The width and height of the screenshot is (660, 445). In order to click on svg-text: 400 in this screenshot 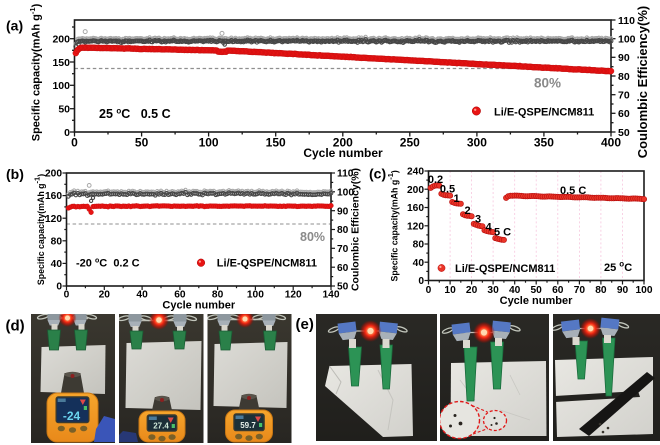, I will do `click(611, 143)`.